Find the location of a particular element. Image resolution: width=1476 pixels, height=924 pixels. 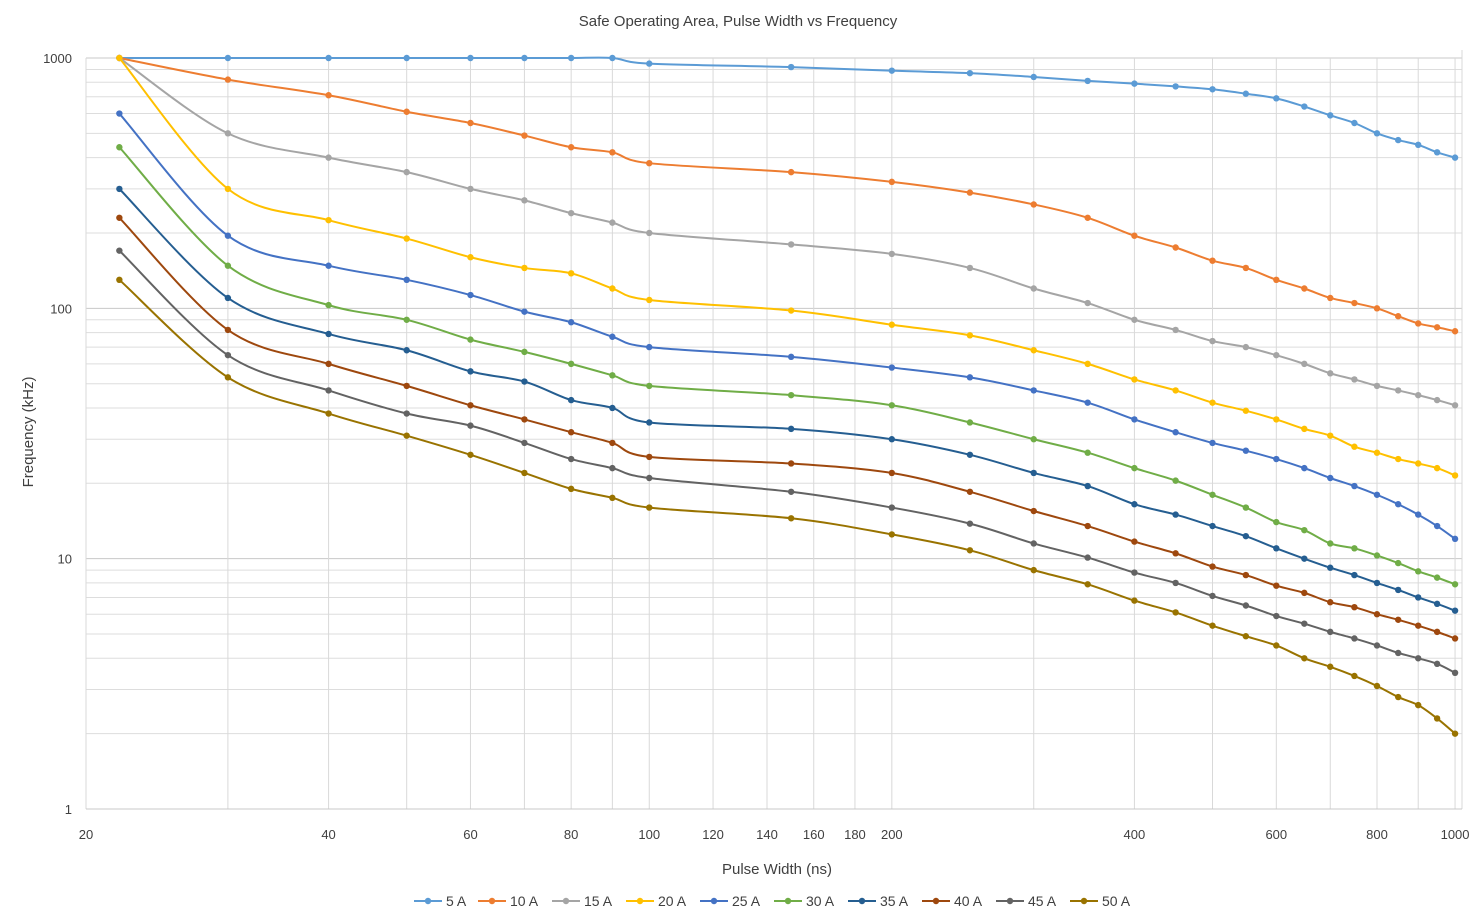

x-tick-label: 1000 is located at coordinates (1455, 834).